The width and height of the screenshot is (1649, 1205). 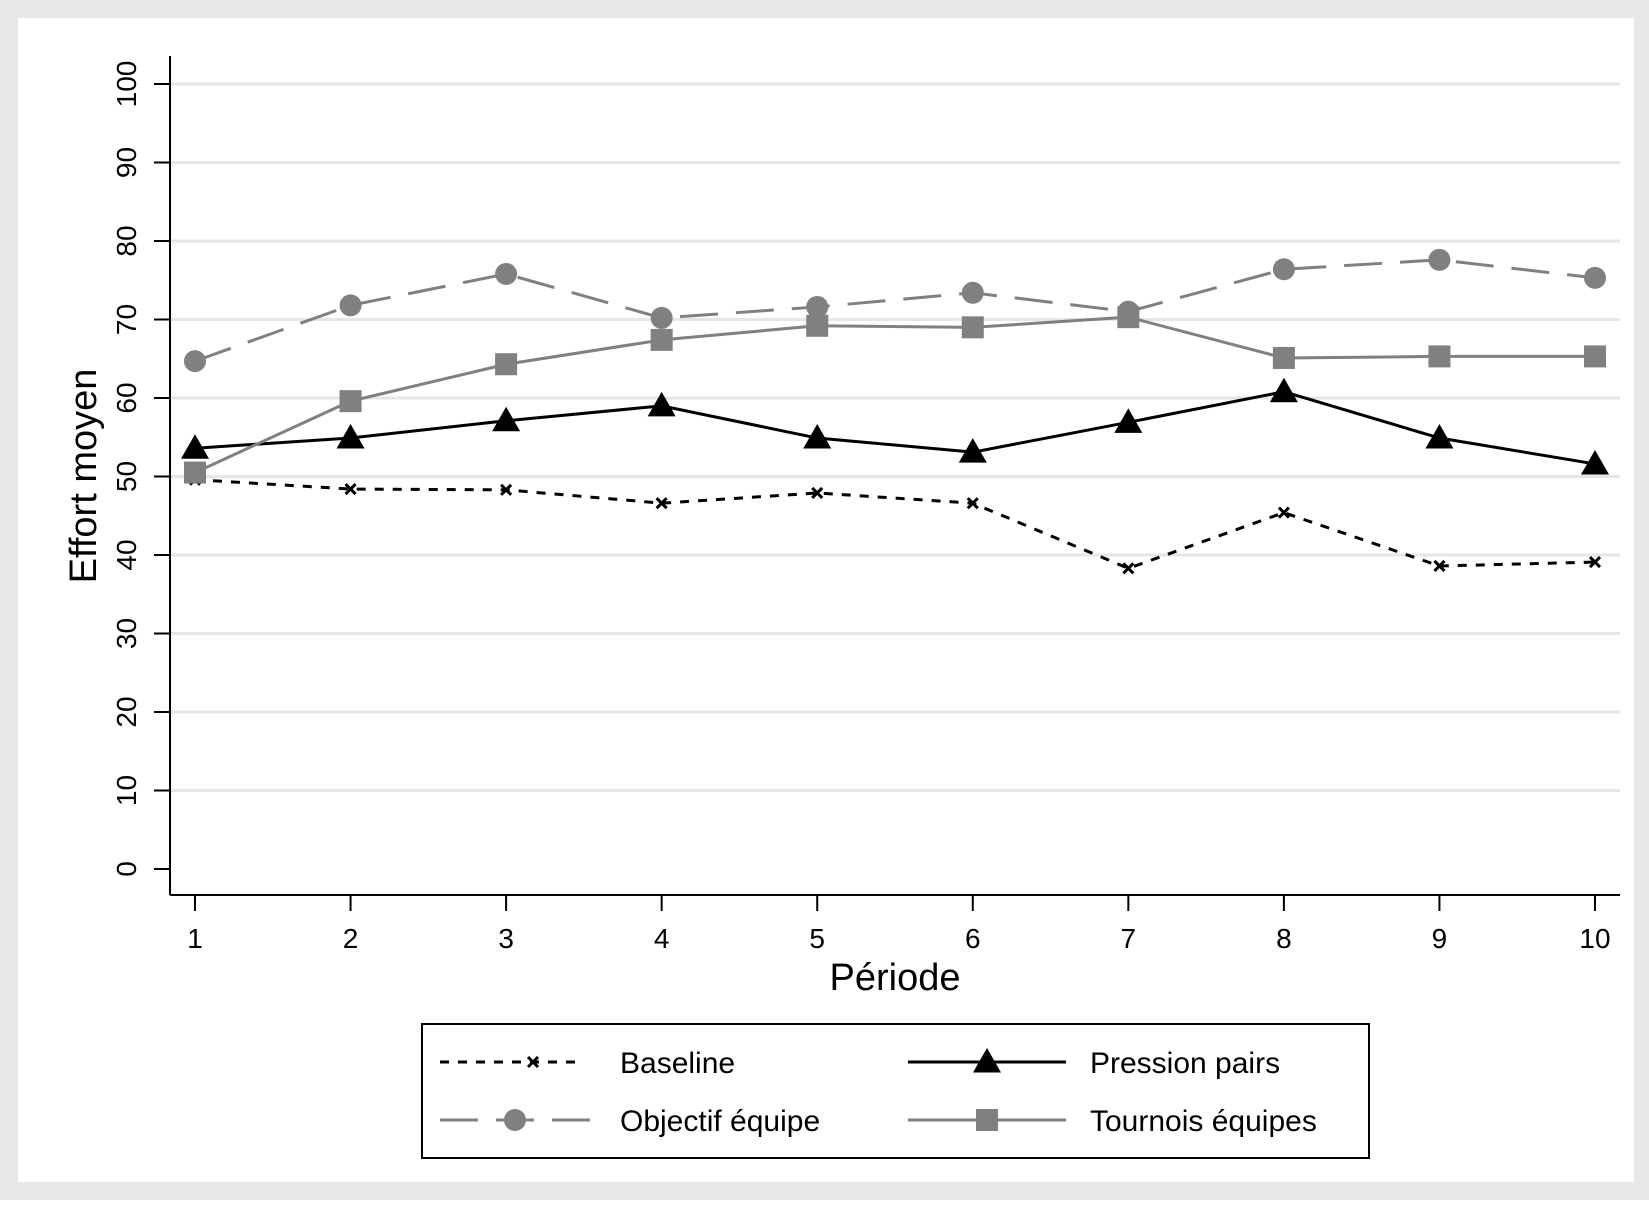 What do you see at coordinates (126, 476) in the screenshot?
I see `y-tick-label: 50` at bounding box center [126, 476].